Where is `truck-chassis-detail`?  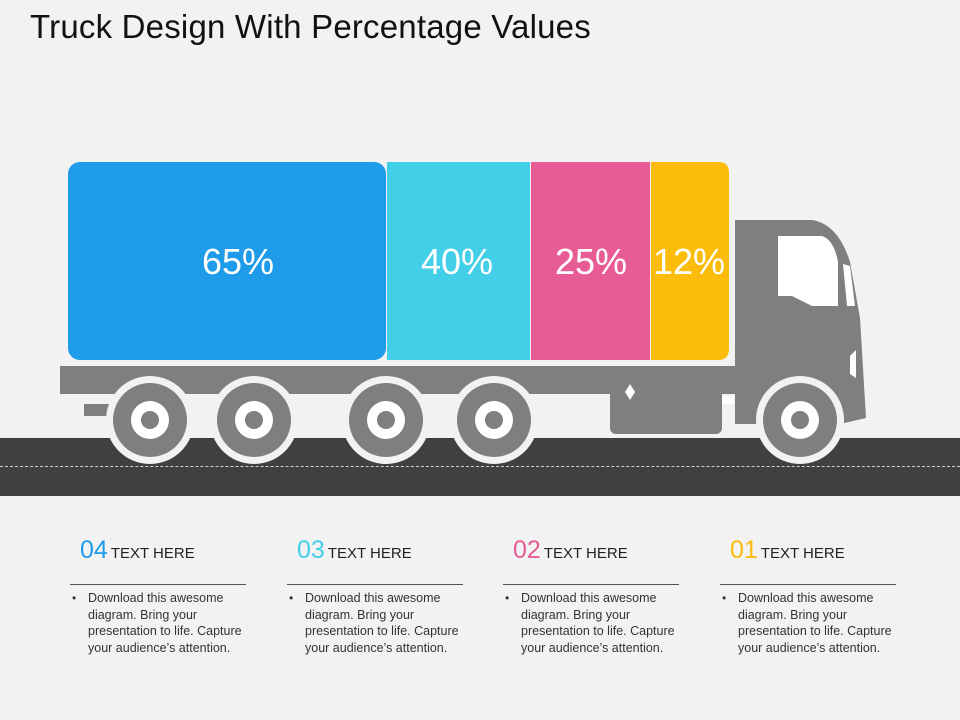 truck-chassis-detail is located at coordinates (630, 392).